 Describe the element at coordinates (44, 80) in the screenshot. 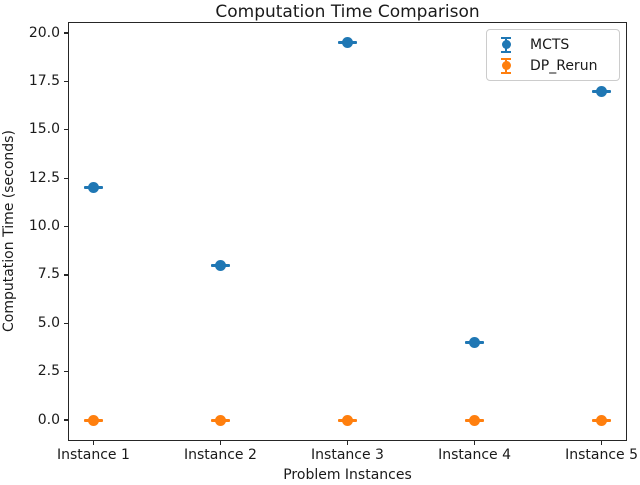

I see `y-tick-label: 17.5` at that location.